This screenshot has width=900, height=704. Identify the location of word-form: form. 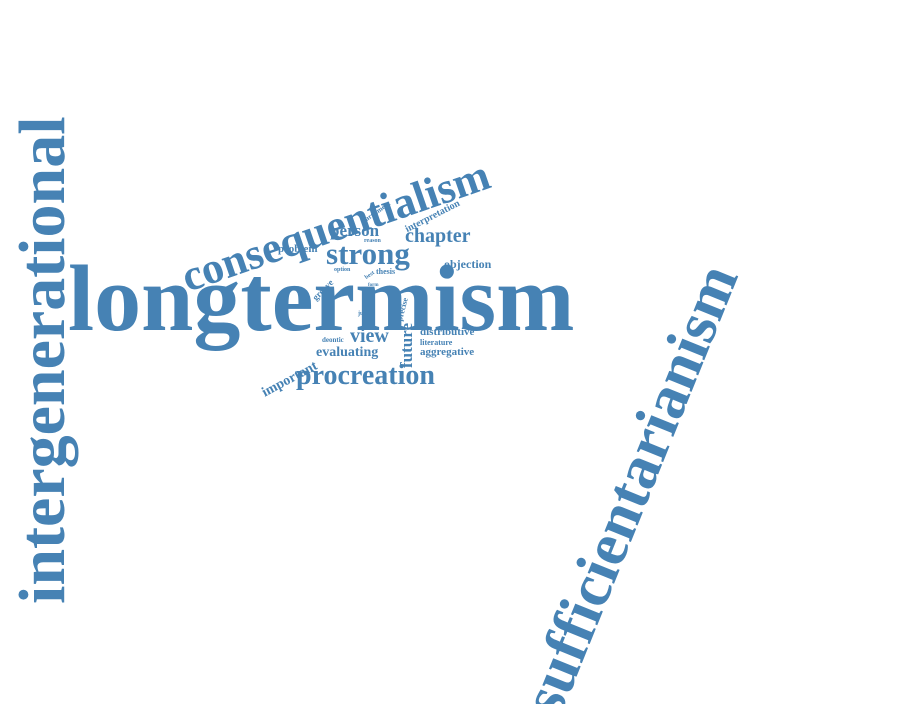
(373, 285).